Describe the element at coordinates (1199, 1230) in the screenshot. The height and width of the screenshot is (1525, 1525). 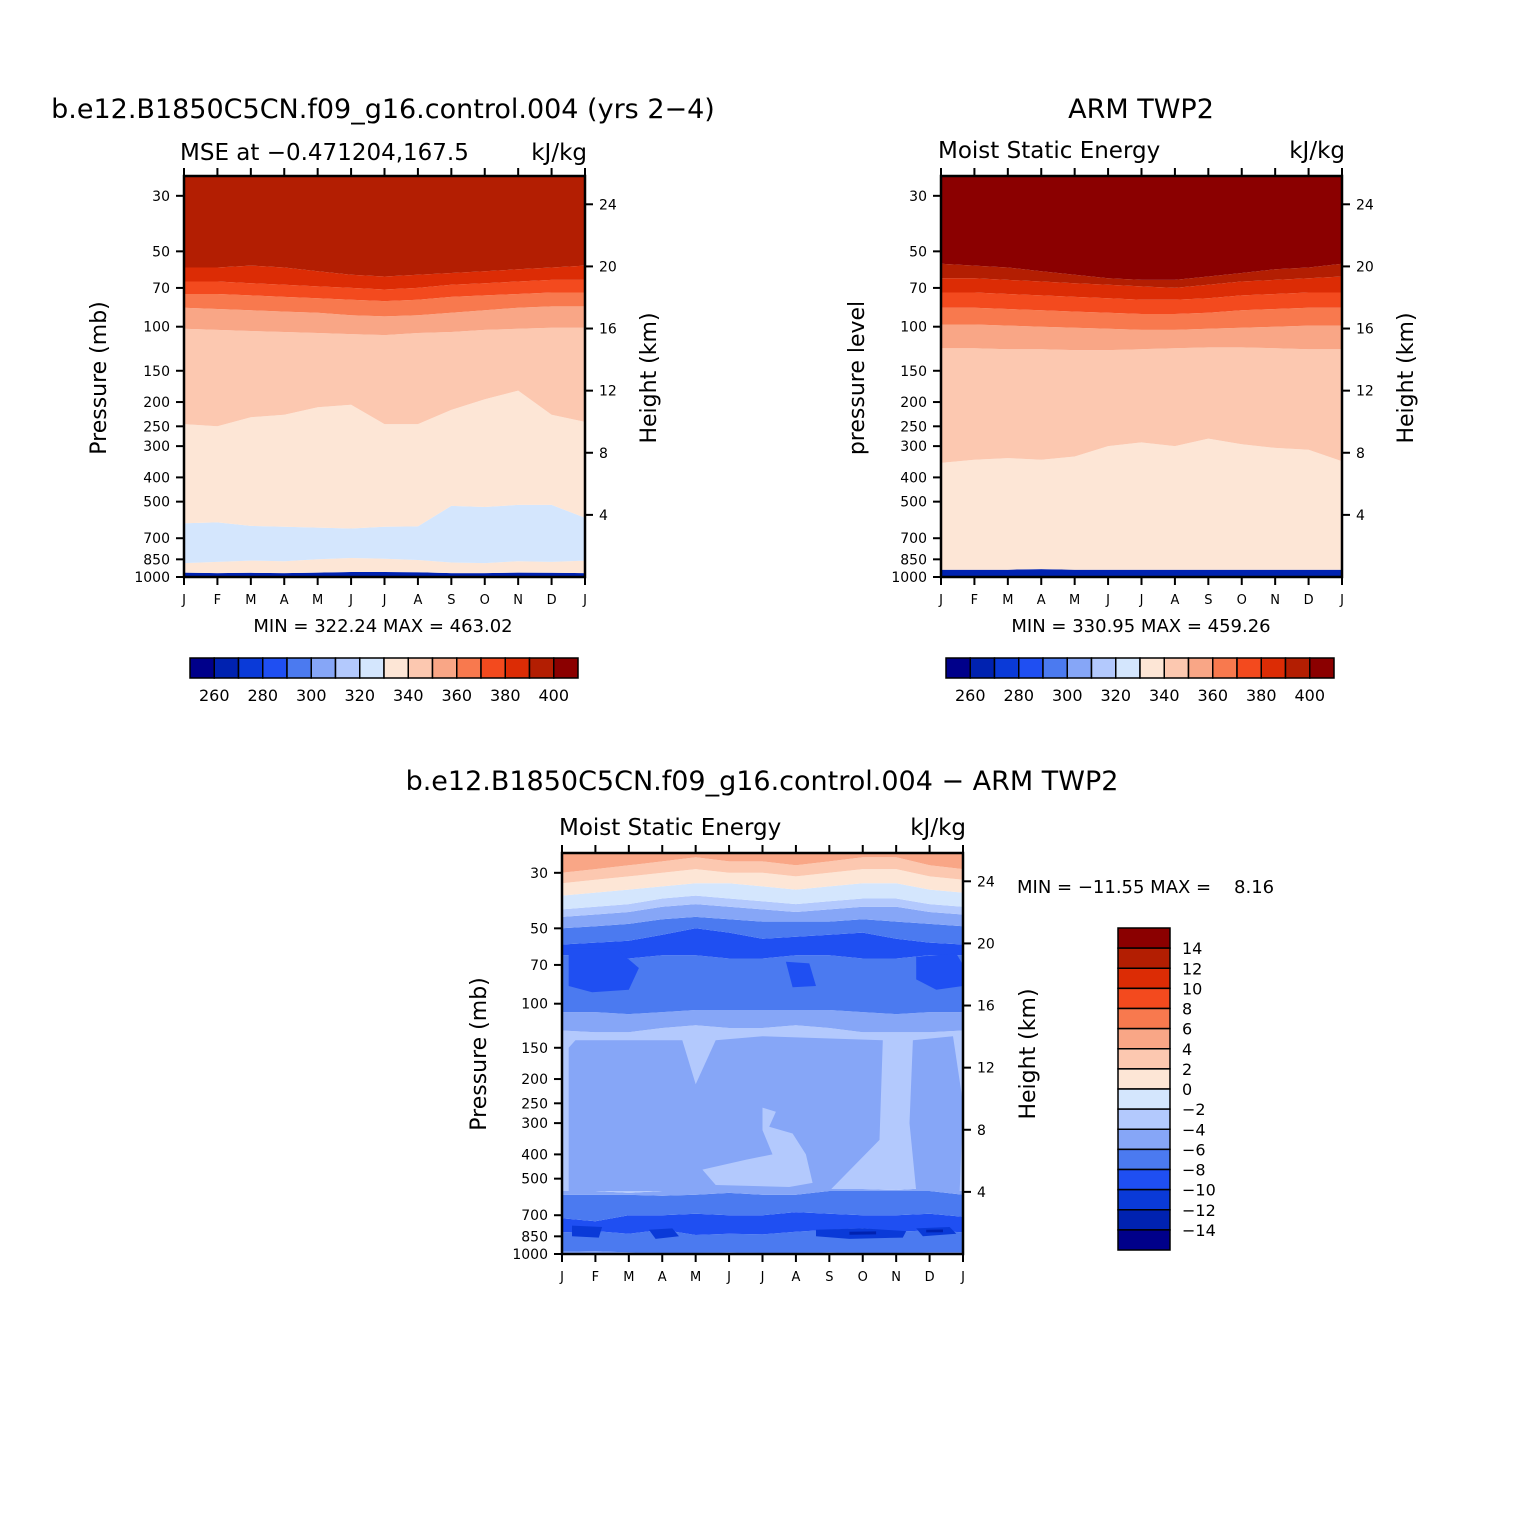
I see `colorbar-label: −14` at that location.